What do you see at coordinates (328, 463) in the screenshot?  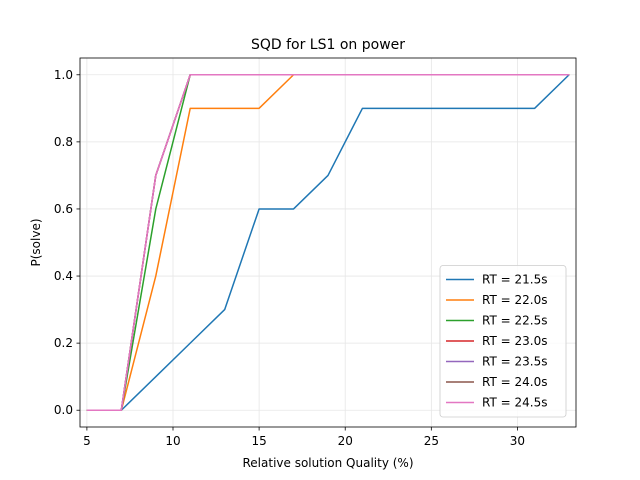 I see `x-axis-label: Relative solution Quality (%)` at bounding box center [328, 463].